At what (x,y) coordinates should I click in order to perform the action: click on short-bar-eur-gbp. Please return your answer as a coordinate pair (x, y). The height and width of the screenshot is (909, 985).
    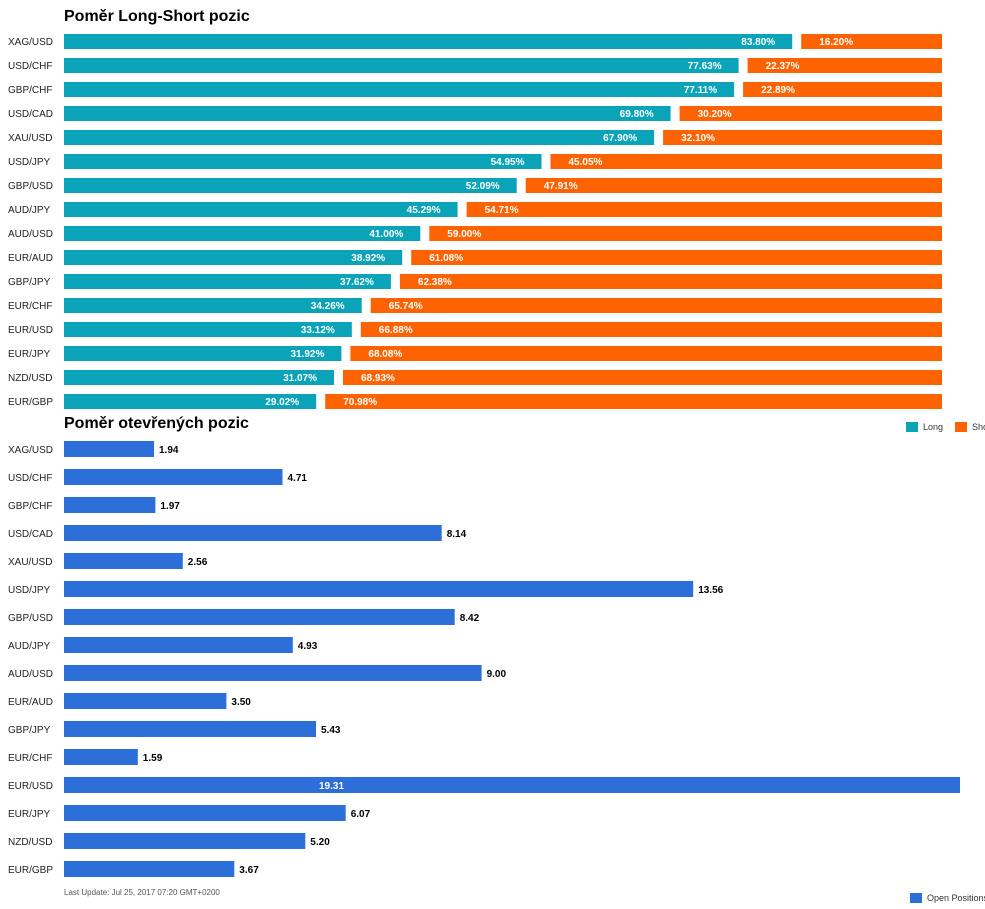
    Looking at the image, I should click on (633, 401).